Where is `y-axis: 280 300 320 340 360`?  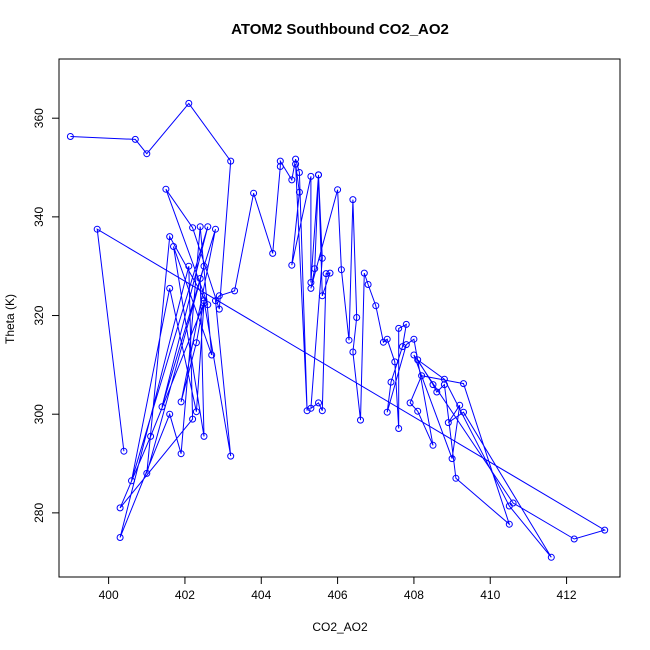
y-axis: 280 300 320 340 360 is located at coordinates (45, 315).